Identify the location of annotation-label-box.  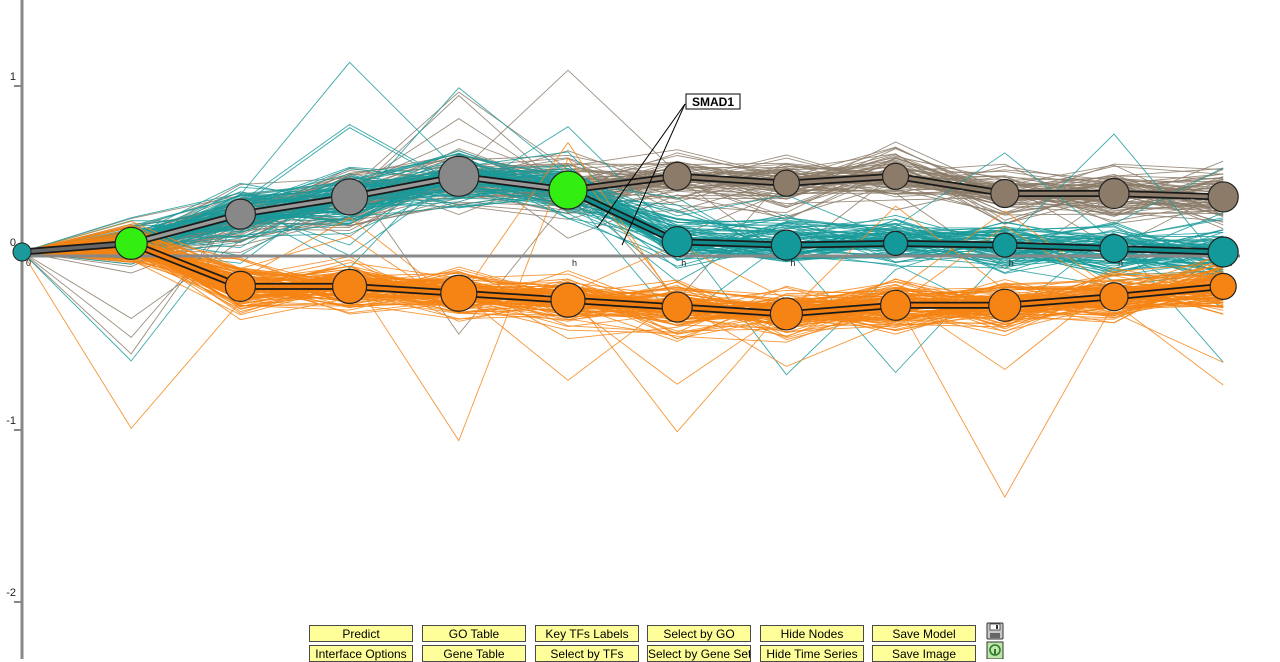
(713, 101).